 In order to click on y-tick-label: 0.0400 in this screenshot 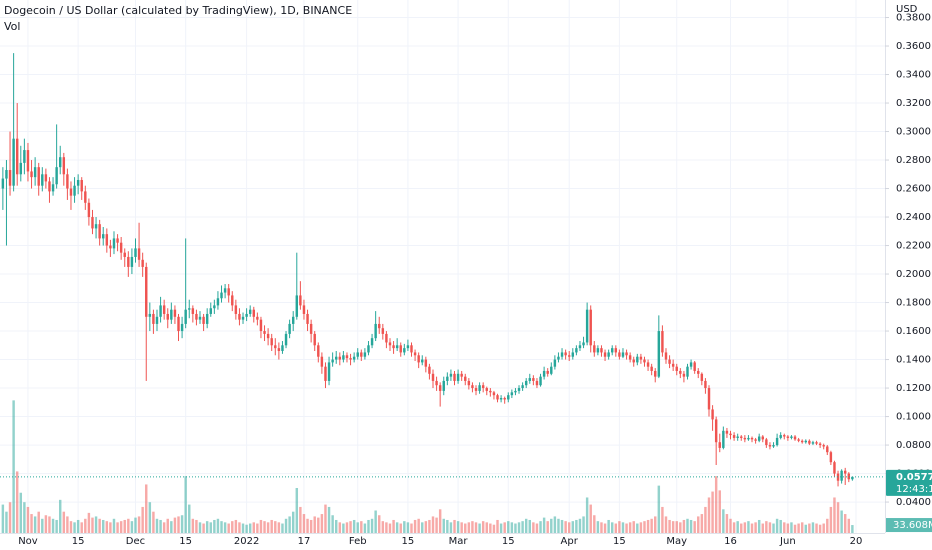, I will do `click(913, 502)`.